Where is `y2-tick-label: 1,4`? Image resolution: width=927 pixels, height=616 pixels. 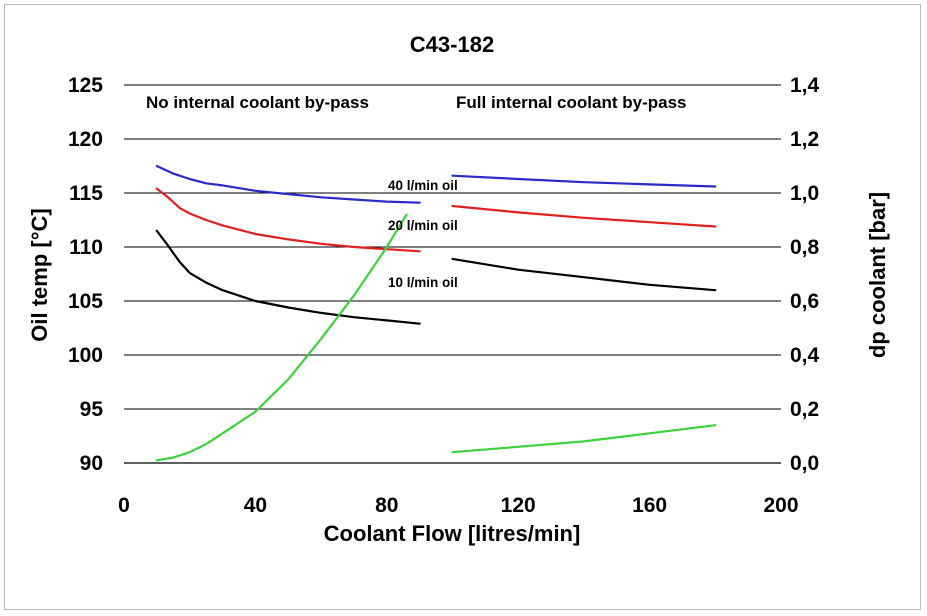 y2-tick-label: 1,4 is located at coordinates (805, 85).